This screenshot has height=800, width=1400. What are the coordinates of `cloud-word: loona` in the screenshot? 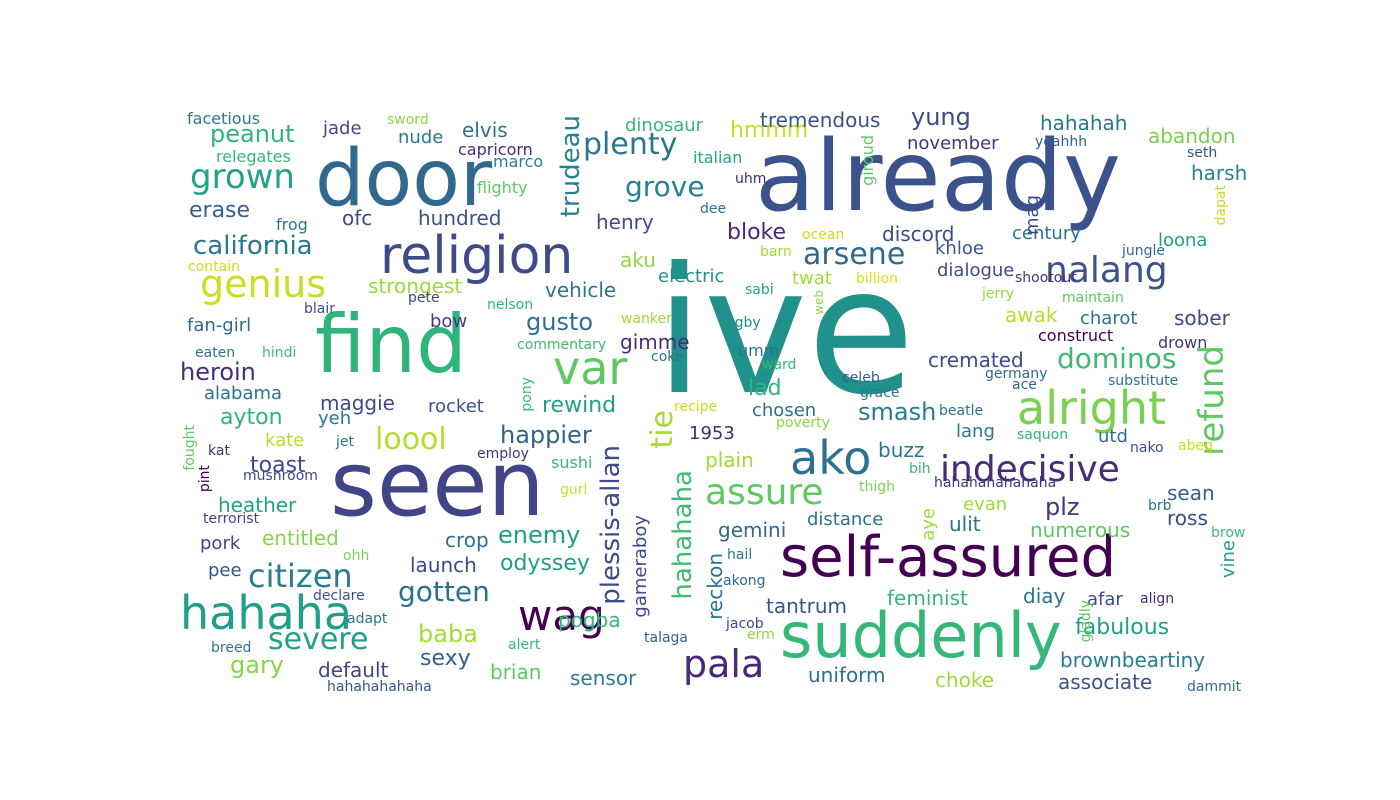 It's located at (1183, 240).